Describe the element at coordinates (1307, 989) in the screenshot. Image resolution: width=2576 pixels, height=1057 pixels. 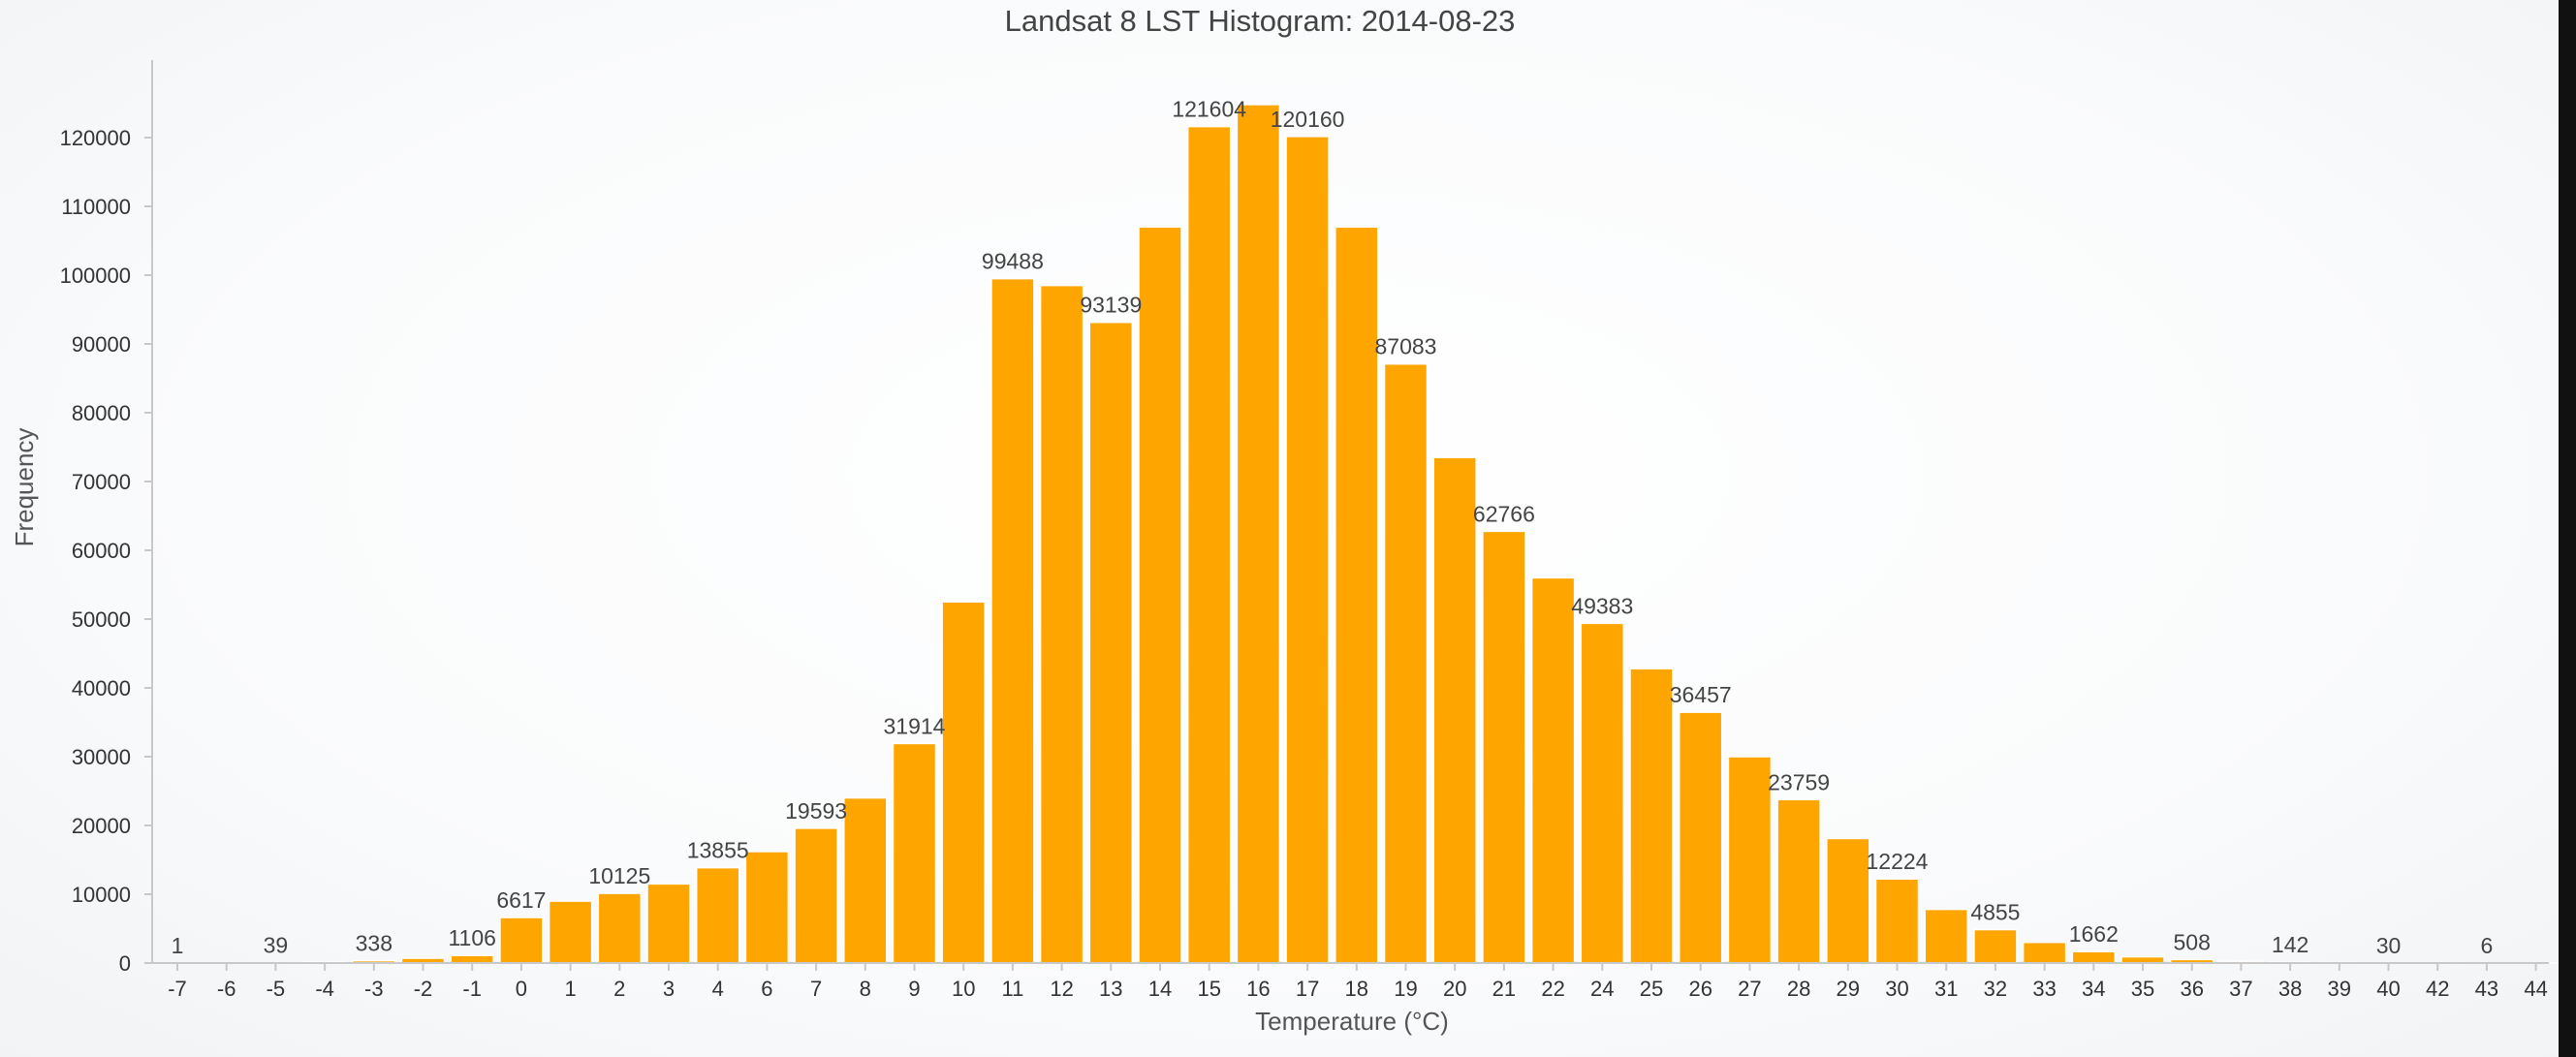
I see `x-tick-label: 17` at that location.